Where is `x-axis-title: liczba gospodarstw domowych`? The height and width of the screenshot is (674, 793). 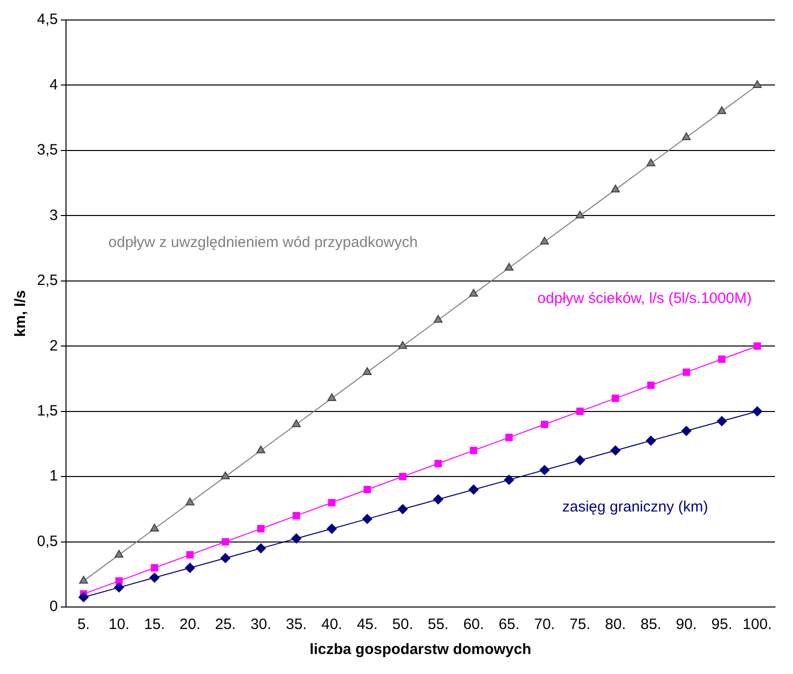
x-axis-title: liczba gospodarstw domowych is located at coordinates (421, 649).